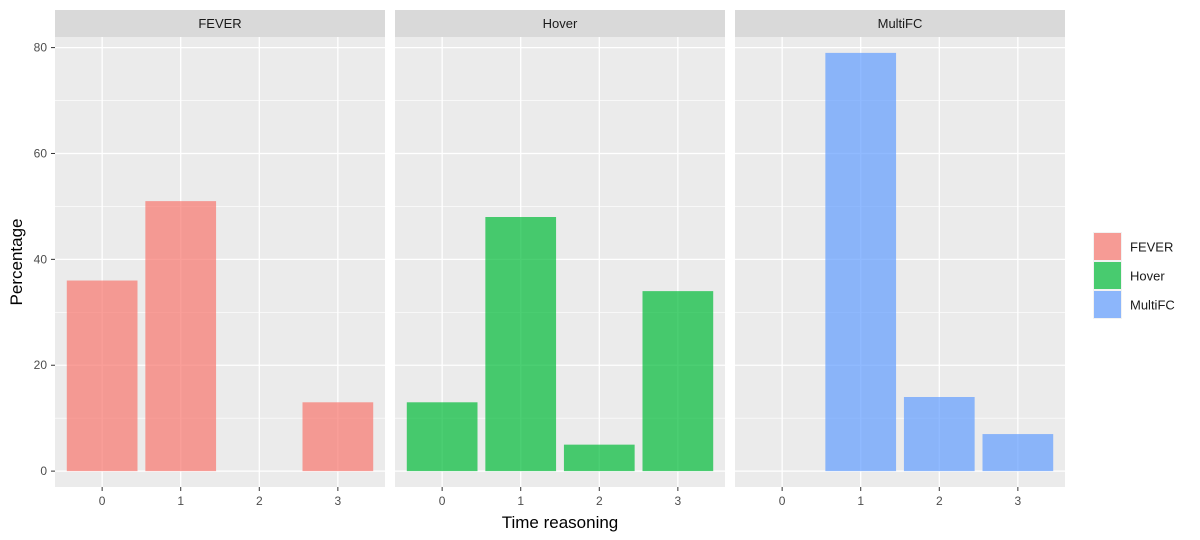 The image size is (1200, 540). I want to click on y-tick-label: 60, so click(41, 153).